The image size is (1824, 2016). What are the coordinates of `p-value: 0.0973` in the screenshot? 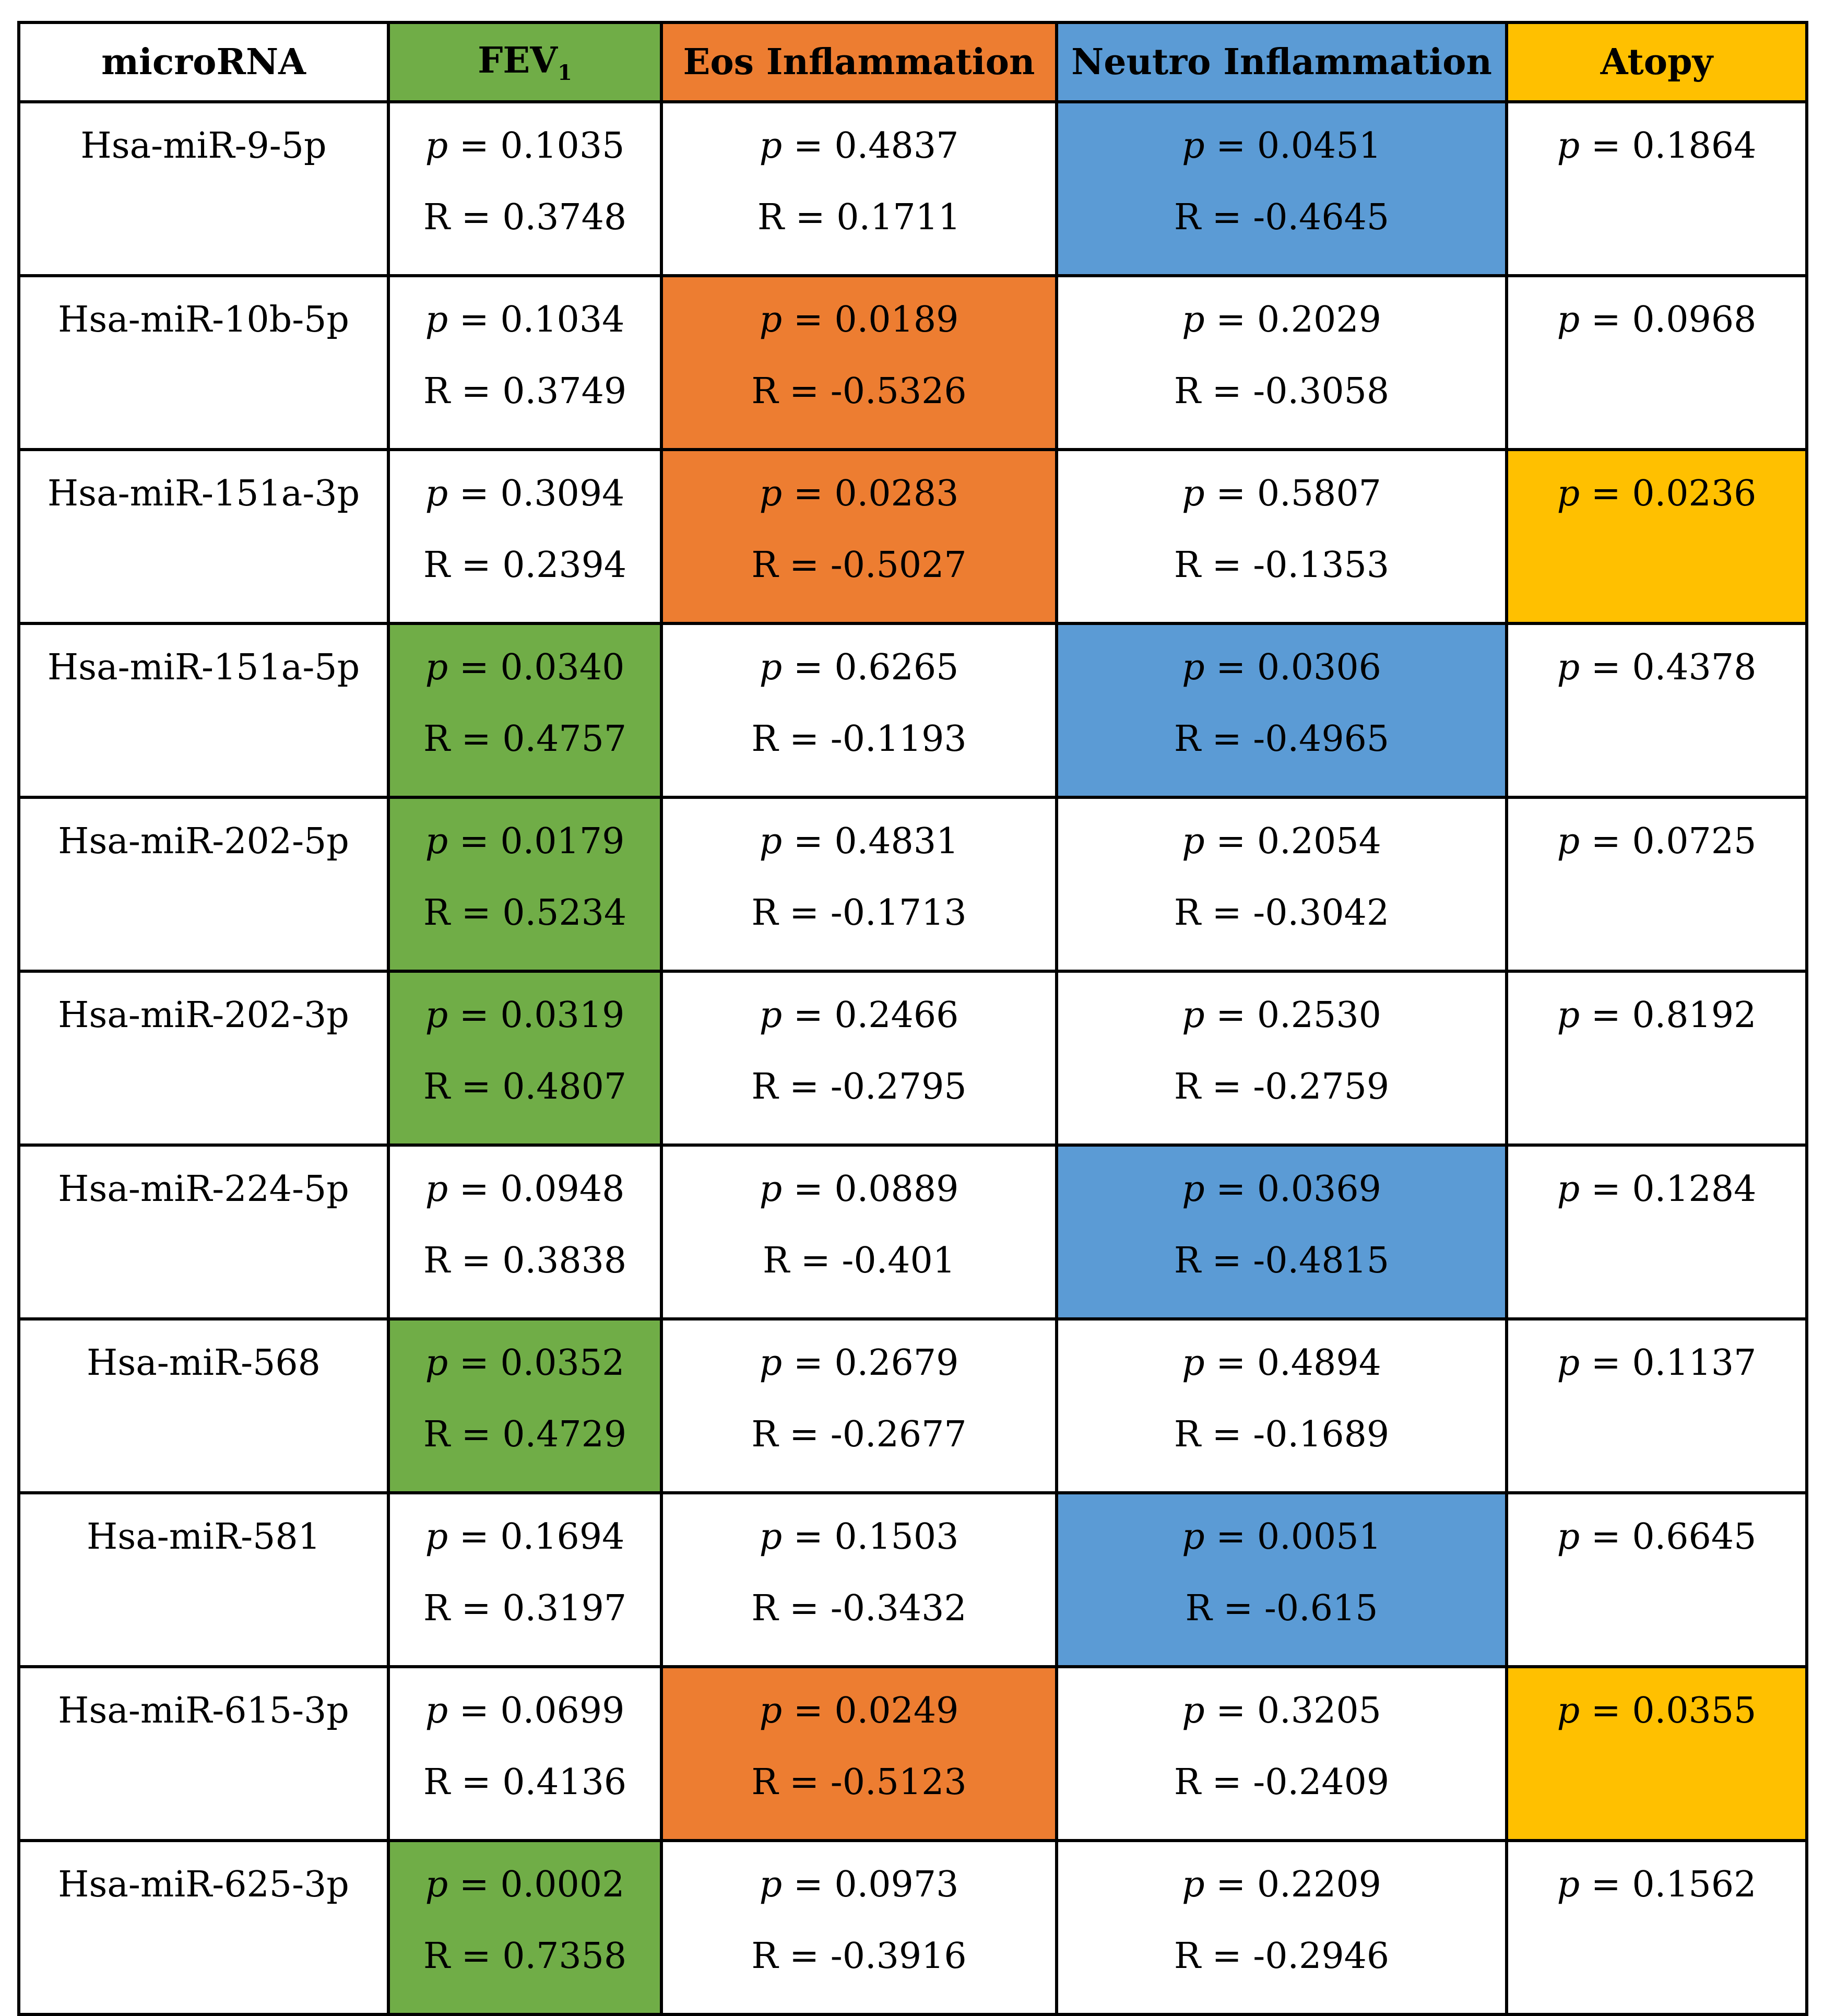 It's located at (896, 1884).